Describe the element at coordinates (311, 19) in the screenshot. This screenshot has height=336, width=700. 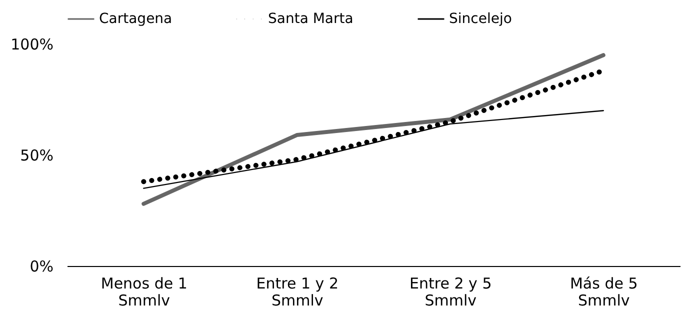
I see `legend-label: Santa Marta` at that location.